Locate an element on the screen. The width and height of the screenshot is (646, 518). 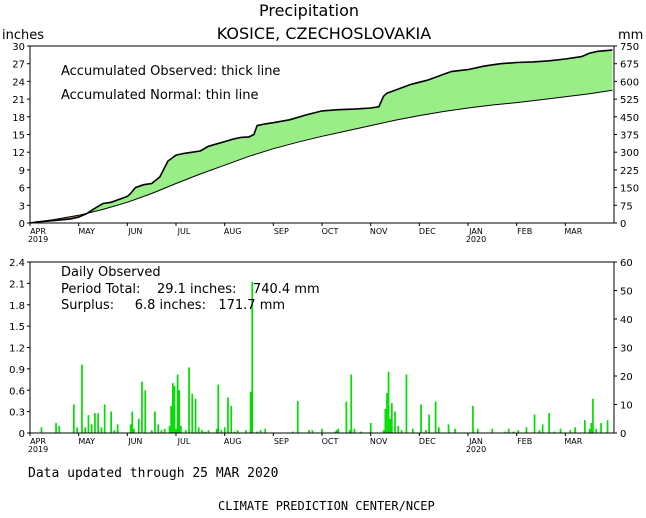
bottom-month-label: DEC is located at coordinates (427, 441).